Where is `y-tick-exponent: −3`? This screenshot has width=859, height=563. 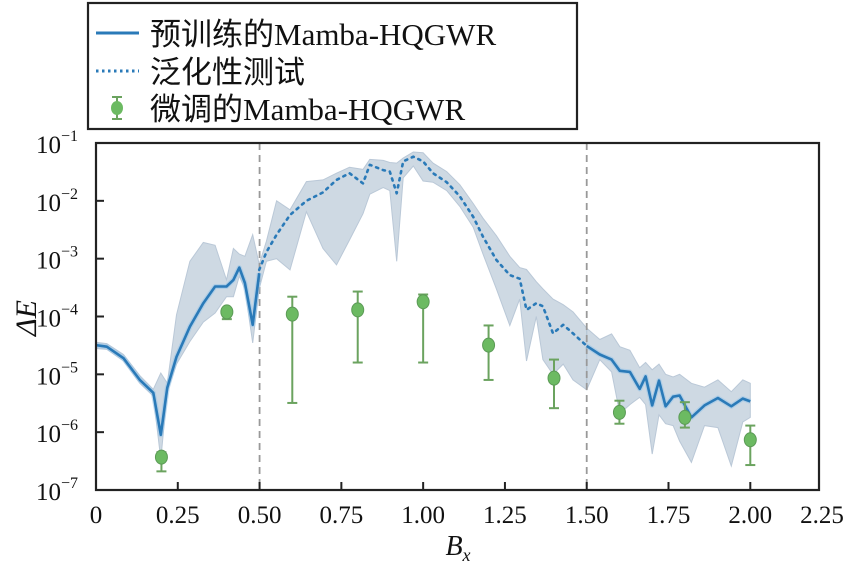
y-tick-exponent: −3 is located at coordinates (69, 252).